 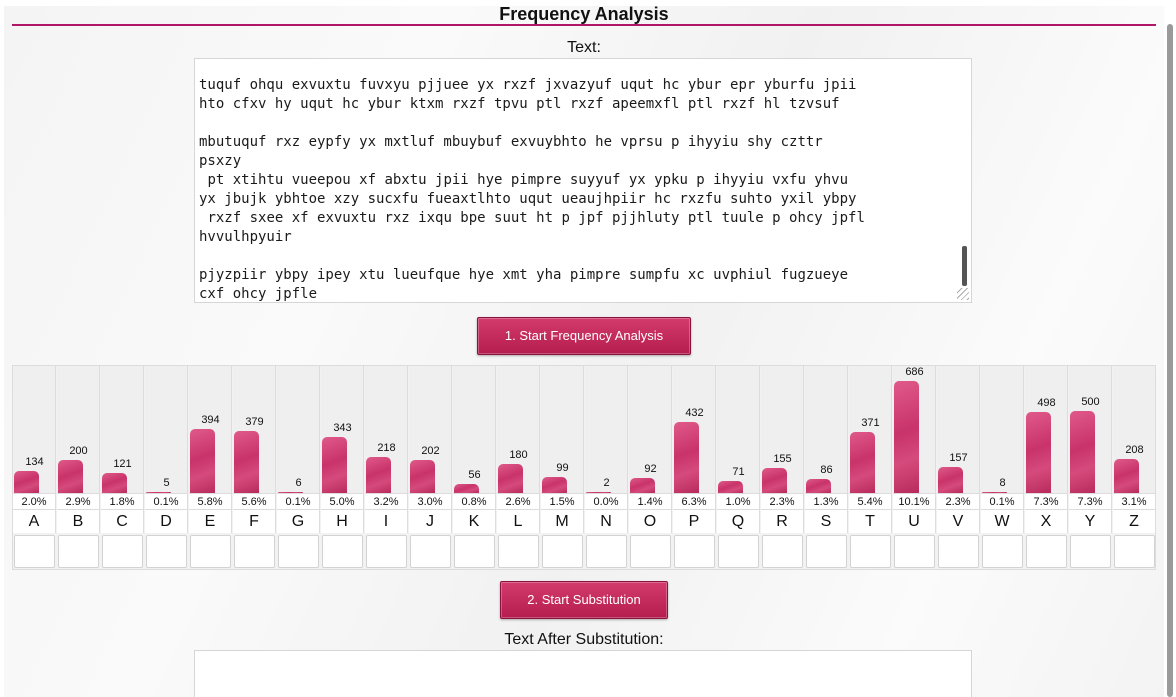 I want to click on substitution-input-k, so click(x=474, y=551).